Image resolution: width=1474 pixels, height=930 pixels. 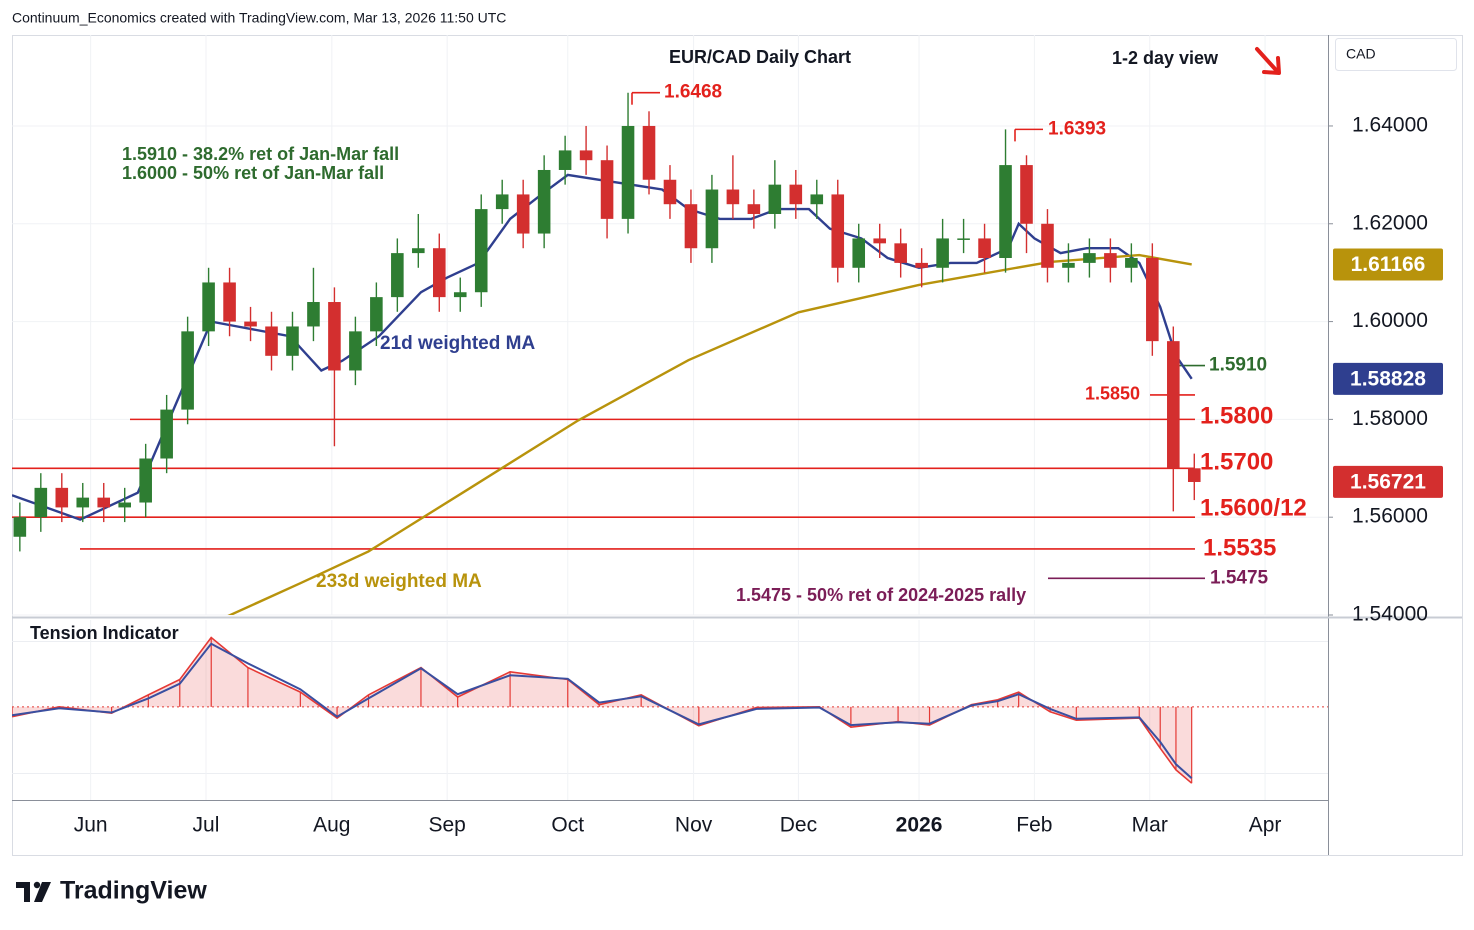 What do you see at coordinates (446, 825) in the screenshot?
I see `x-tick-label: Sep` at bounding box center [446, 825].